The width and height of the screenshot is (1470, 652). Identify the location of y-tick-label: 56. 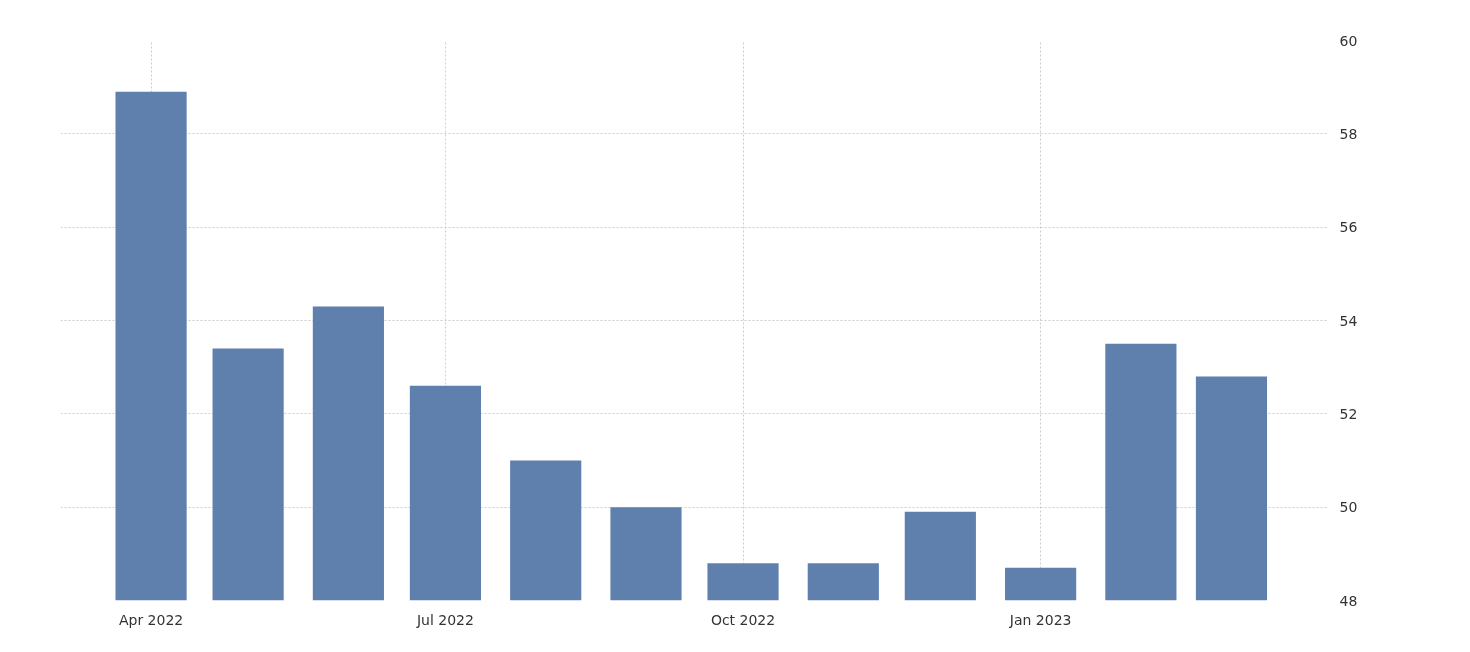
(1348, 227).